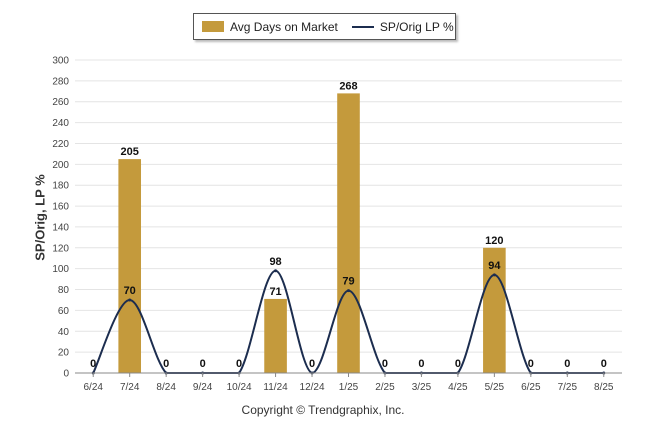 This screenshot has width=646, height=434. Describe the element at coordinates (531, 387) in the screenshot. I see `x-tick-label: 6/25` at that location.